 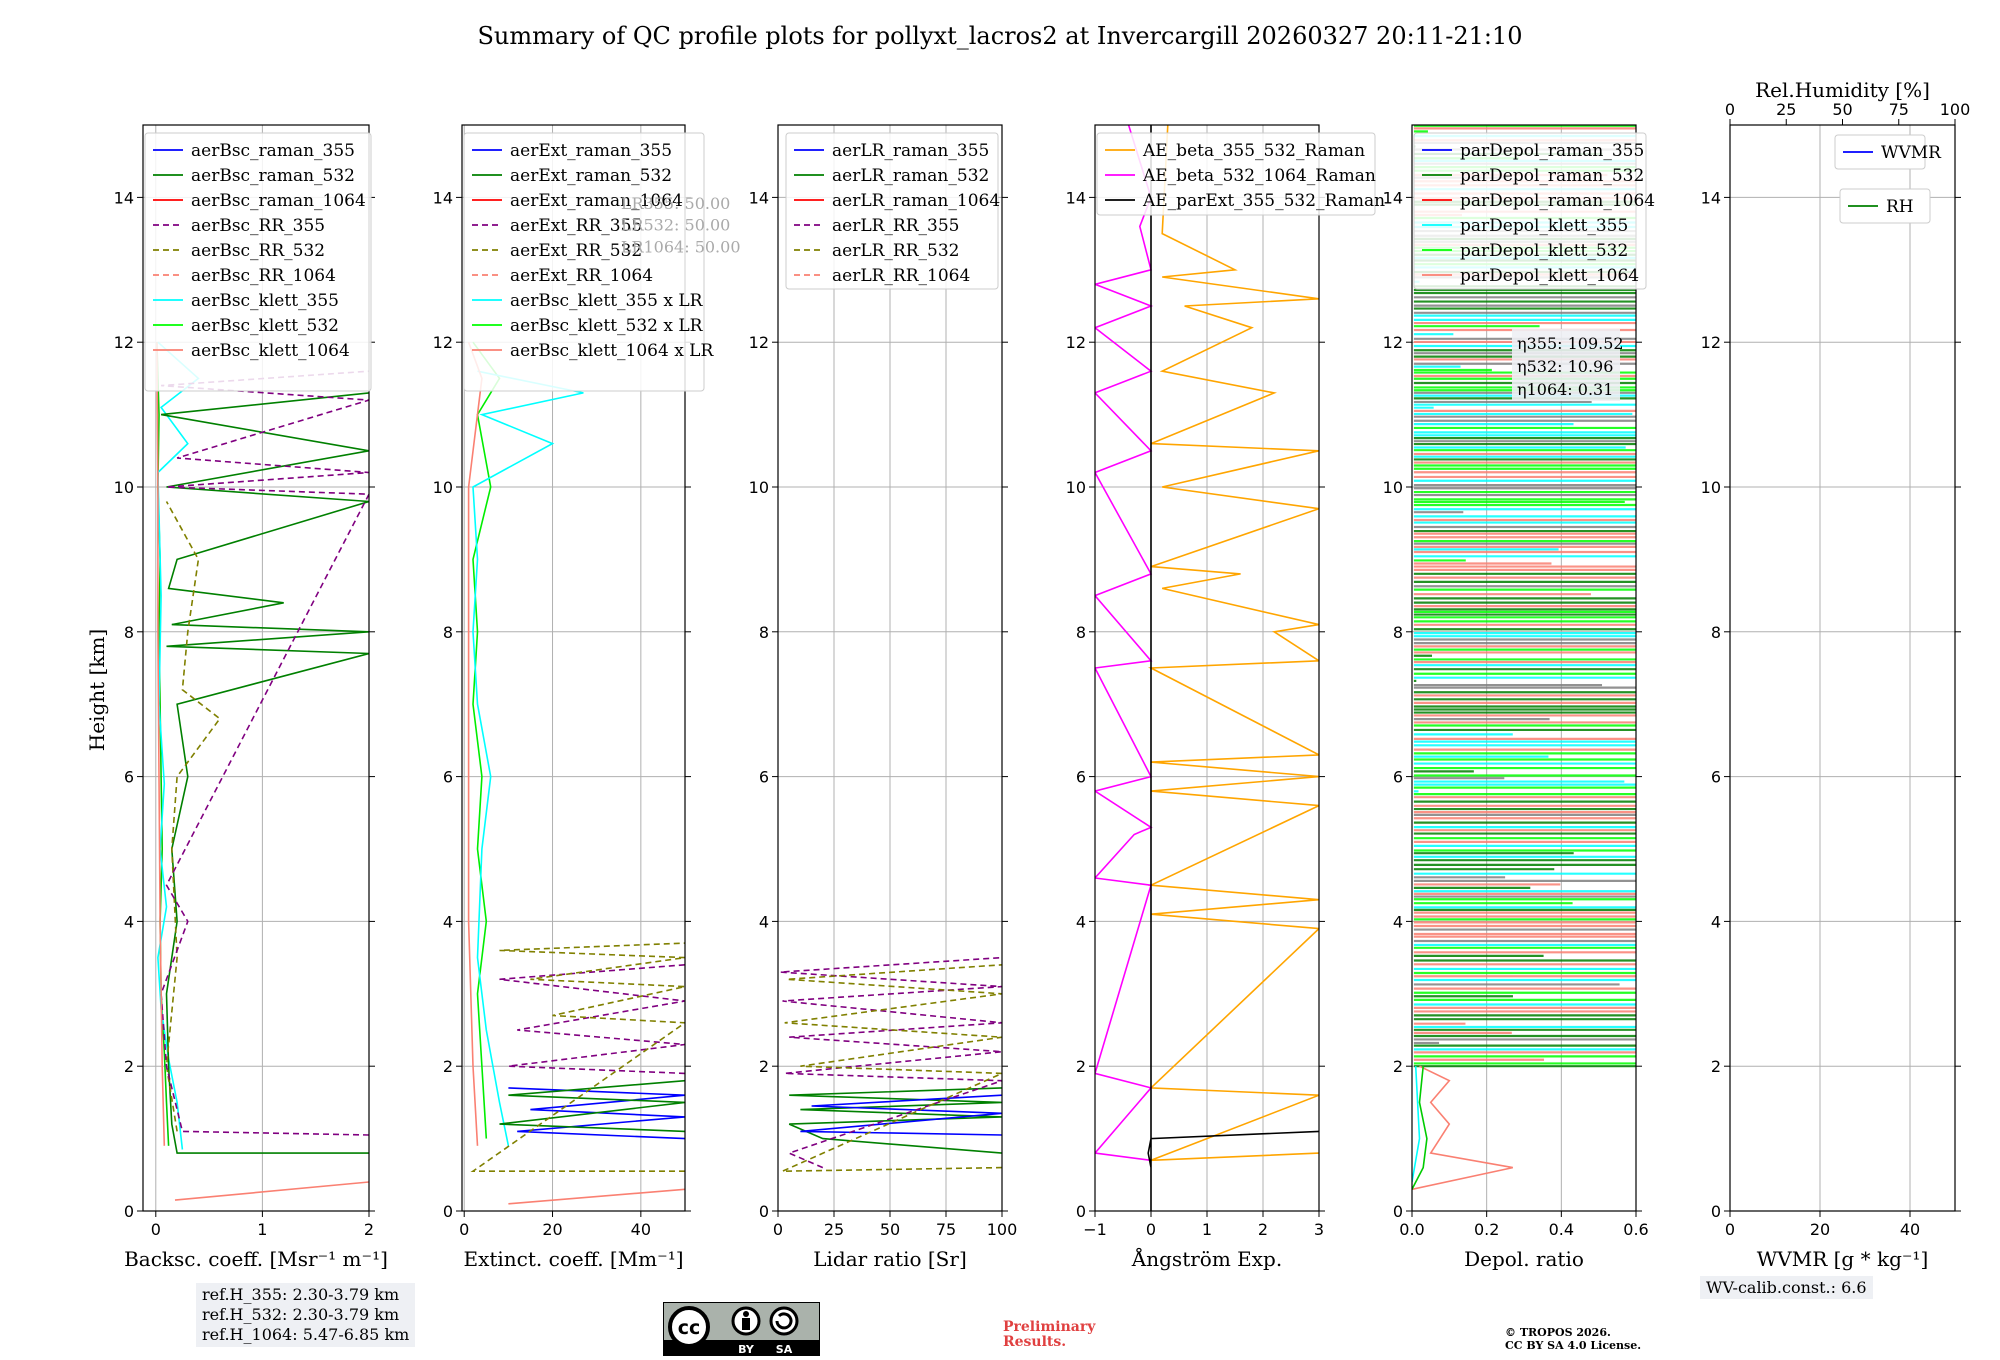 I want to click on x-tick-label: 100, so click(x=1002, y=1229).